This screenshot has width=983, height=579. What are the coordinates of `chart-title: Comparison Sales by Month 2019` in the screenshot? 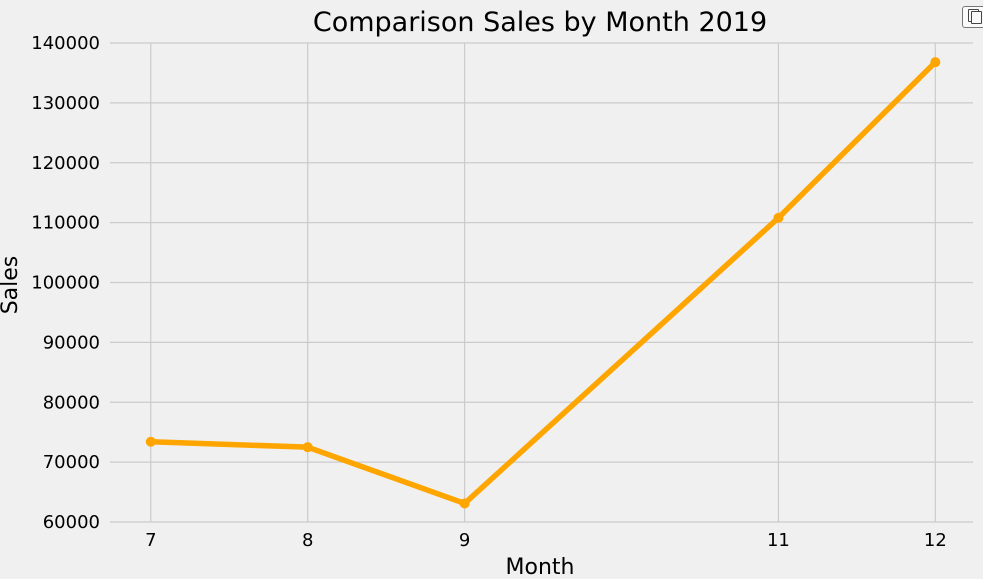 It's located at (540, 22).